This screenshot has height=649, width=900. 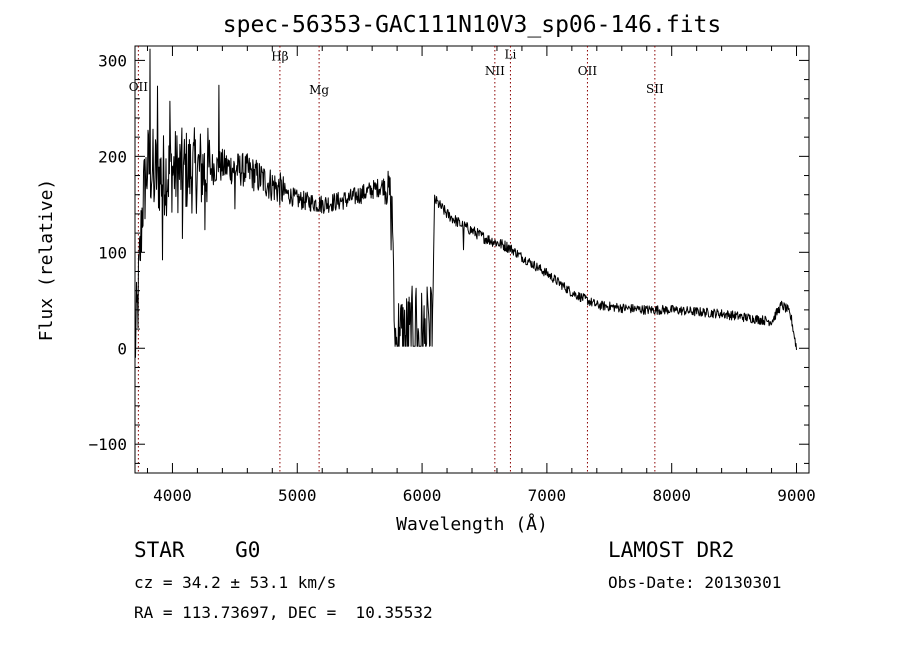 What do you see at coordinates (279, 56) in the screenshot?
I see `line-label: Hβ` at bounding box center [279, 56].